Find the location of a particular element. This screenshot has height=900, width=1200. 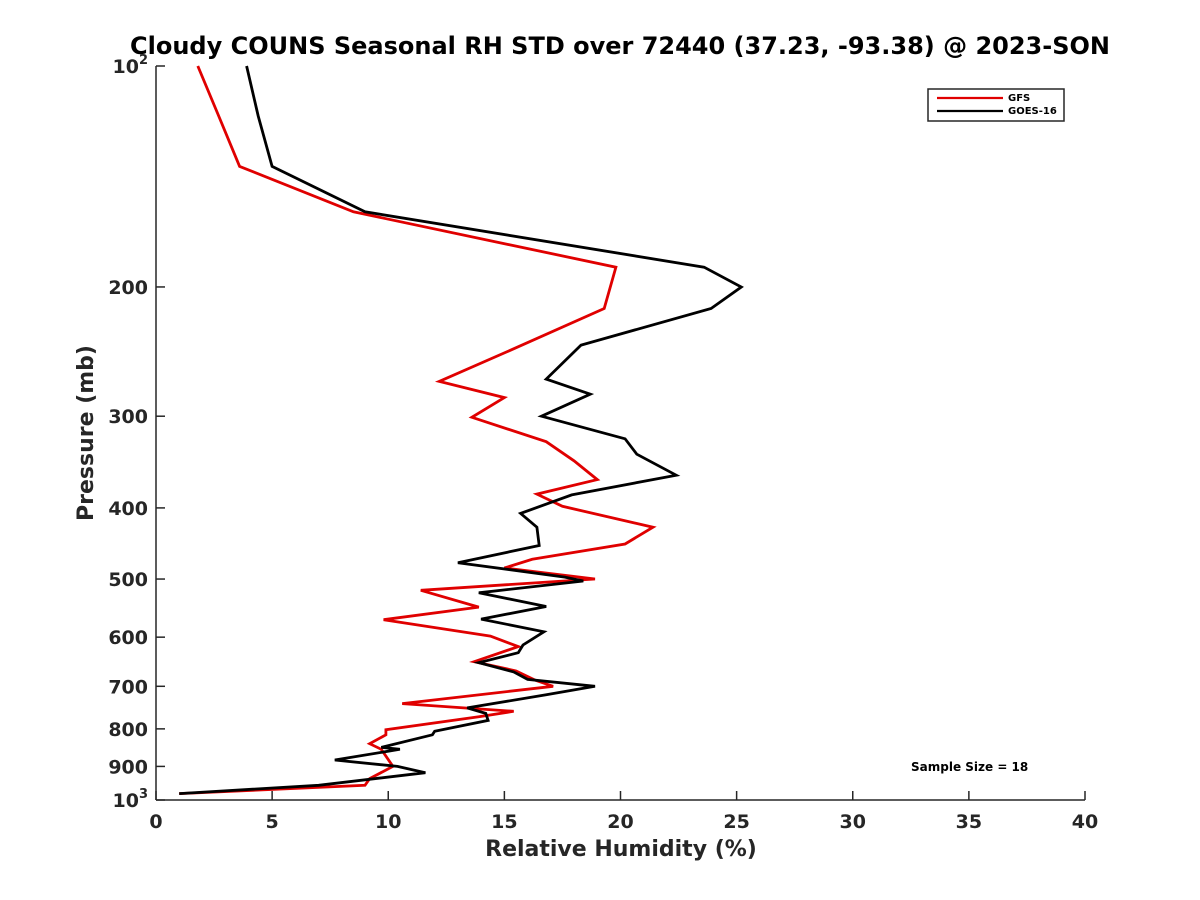

y-tick-label: 800 is located at coordinates (128, 730).